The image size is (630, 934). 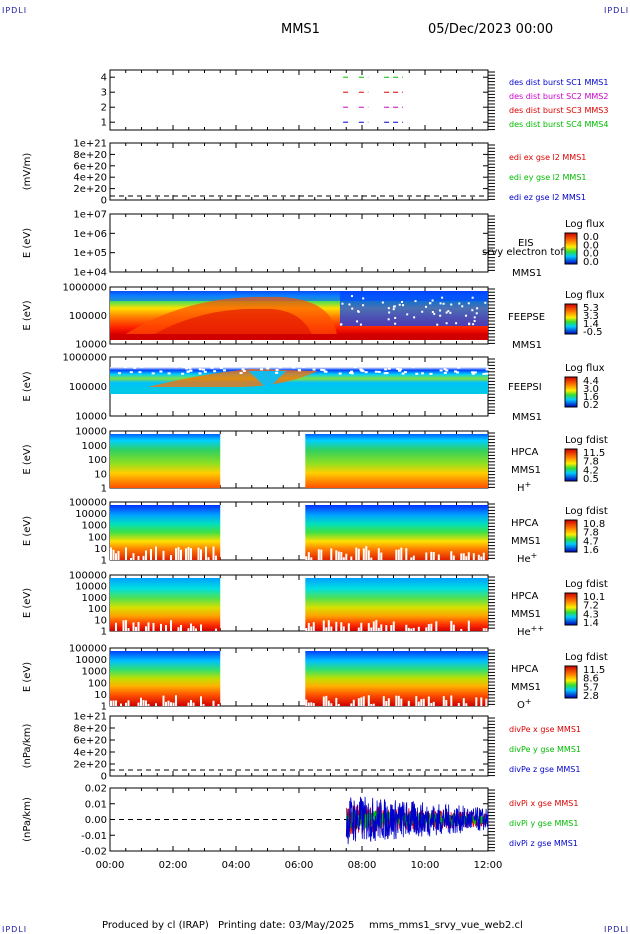 I want to click on colorbar-tick-feeps_electron: 3.3, so click(x=591, y=316).